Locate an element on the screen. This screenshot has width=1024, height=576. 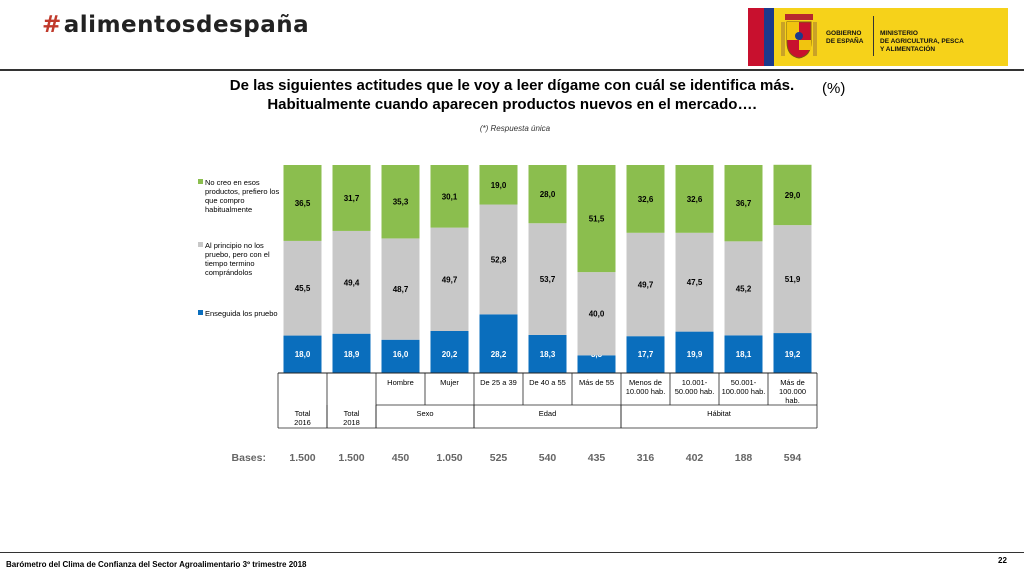
eu-flag-stripe is located at coordinates (769, 37).